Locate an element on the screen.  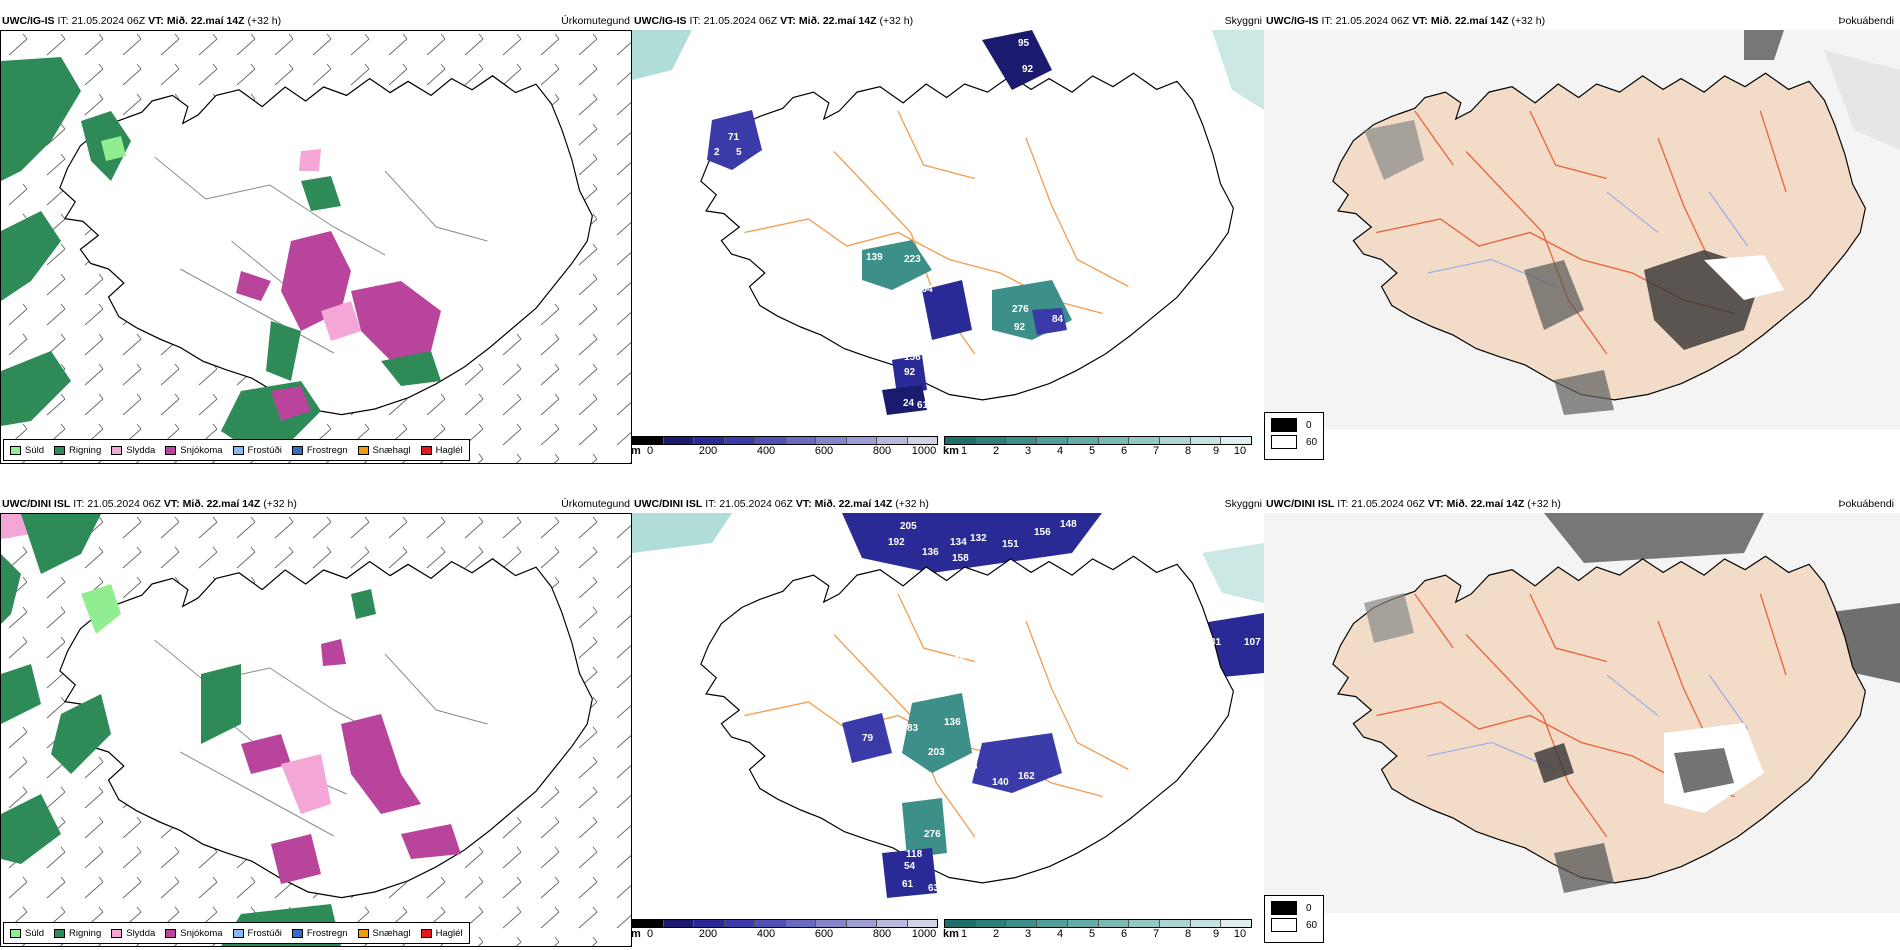
fog-legend-item: 60 is located at coordinates (1297, 442).